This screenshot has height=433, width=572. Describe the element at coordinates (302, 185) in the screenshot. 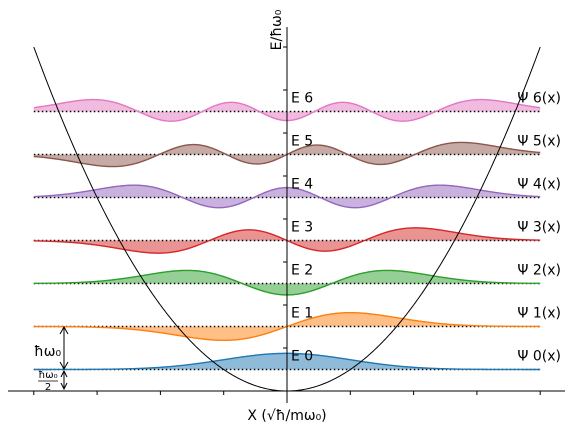

I see `energy-label-4: E 4` at that location.